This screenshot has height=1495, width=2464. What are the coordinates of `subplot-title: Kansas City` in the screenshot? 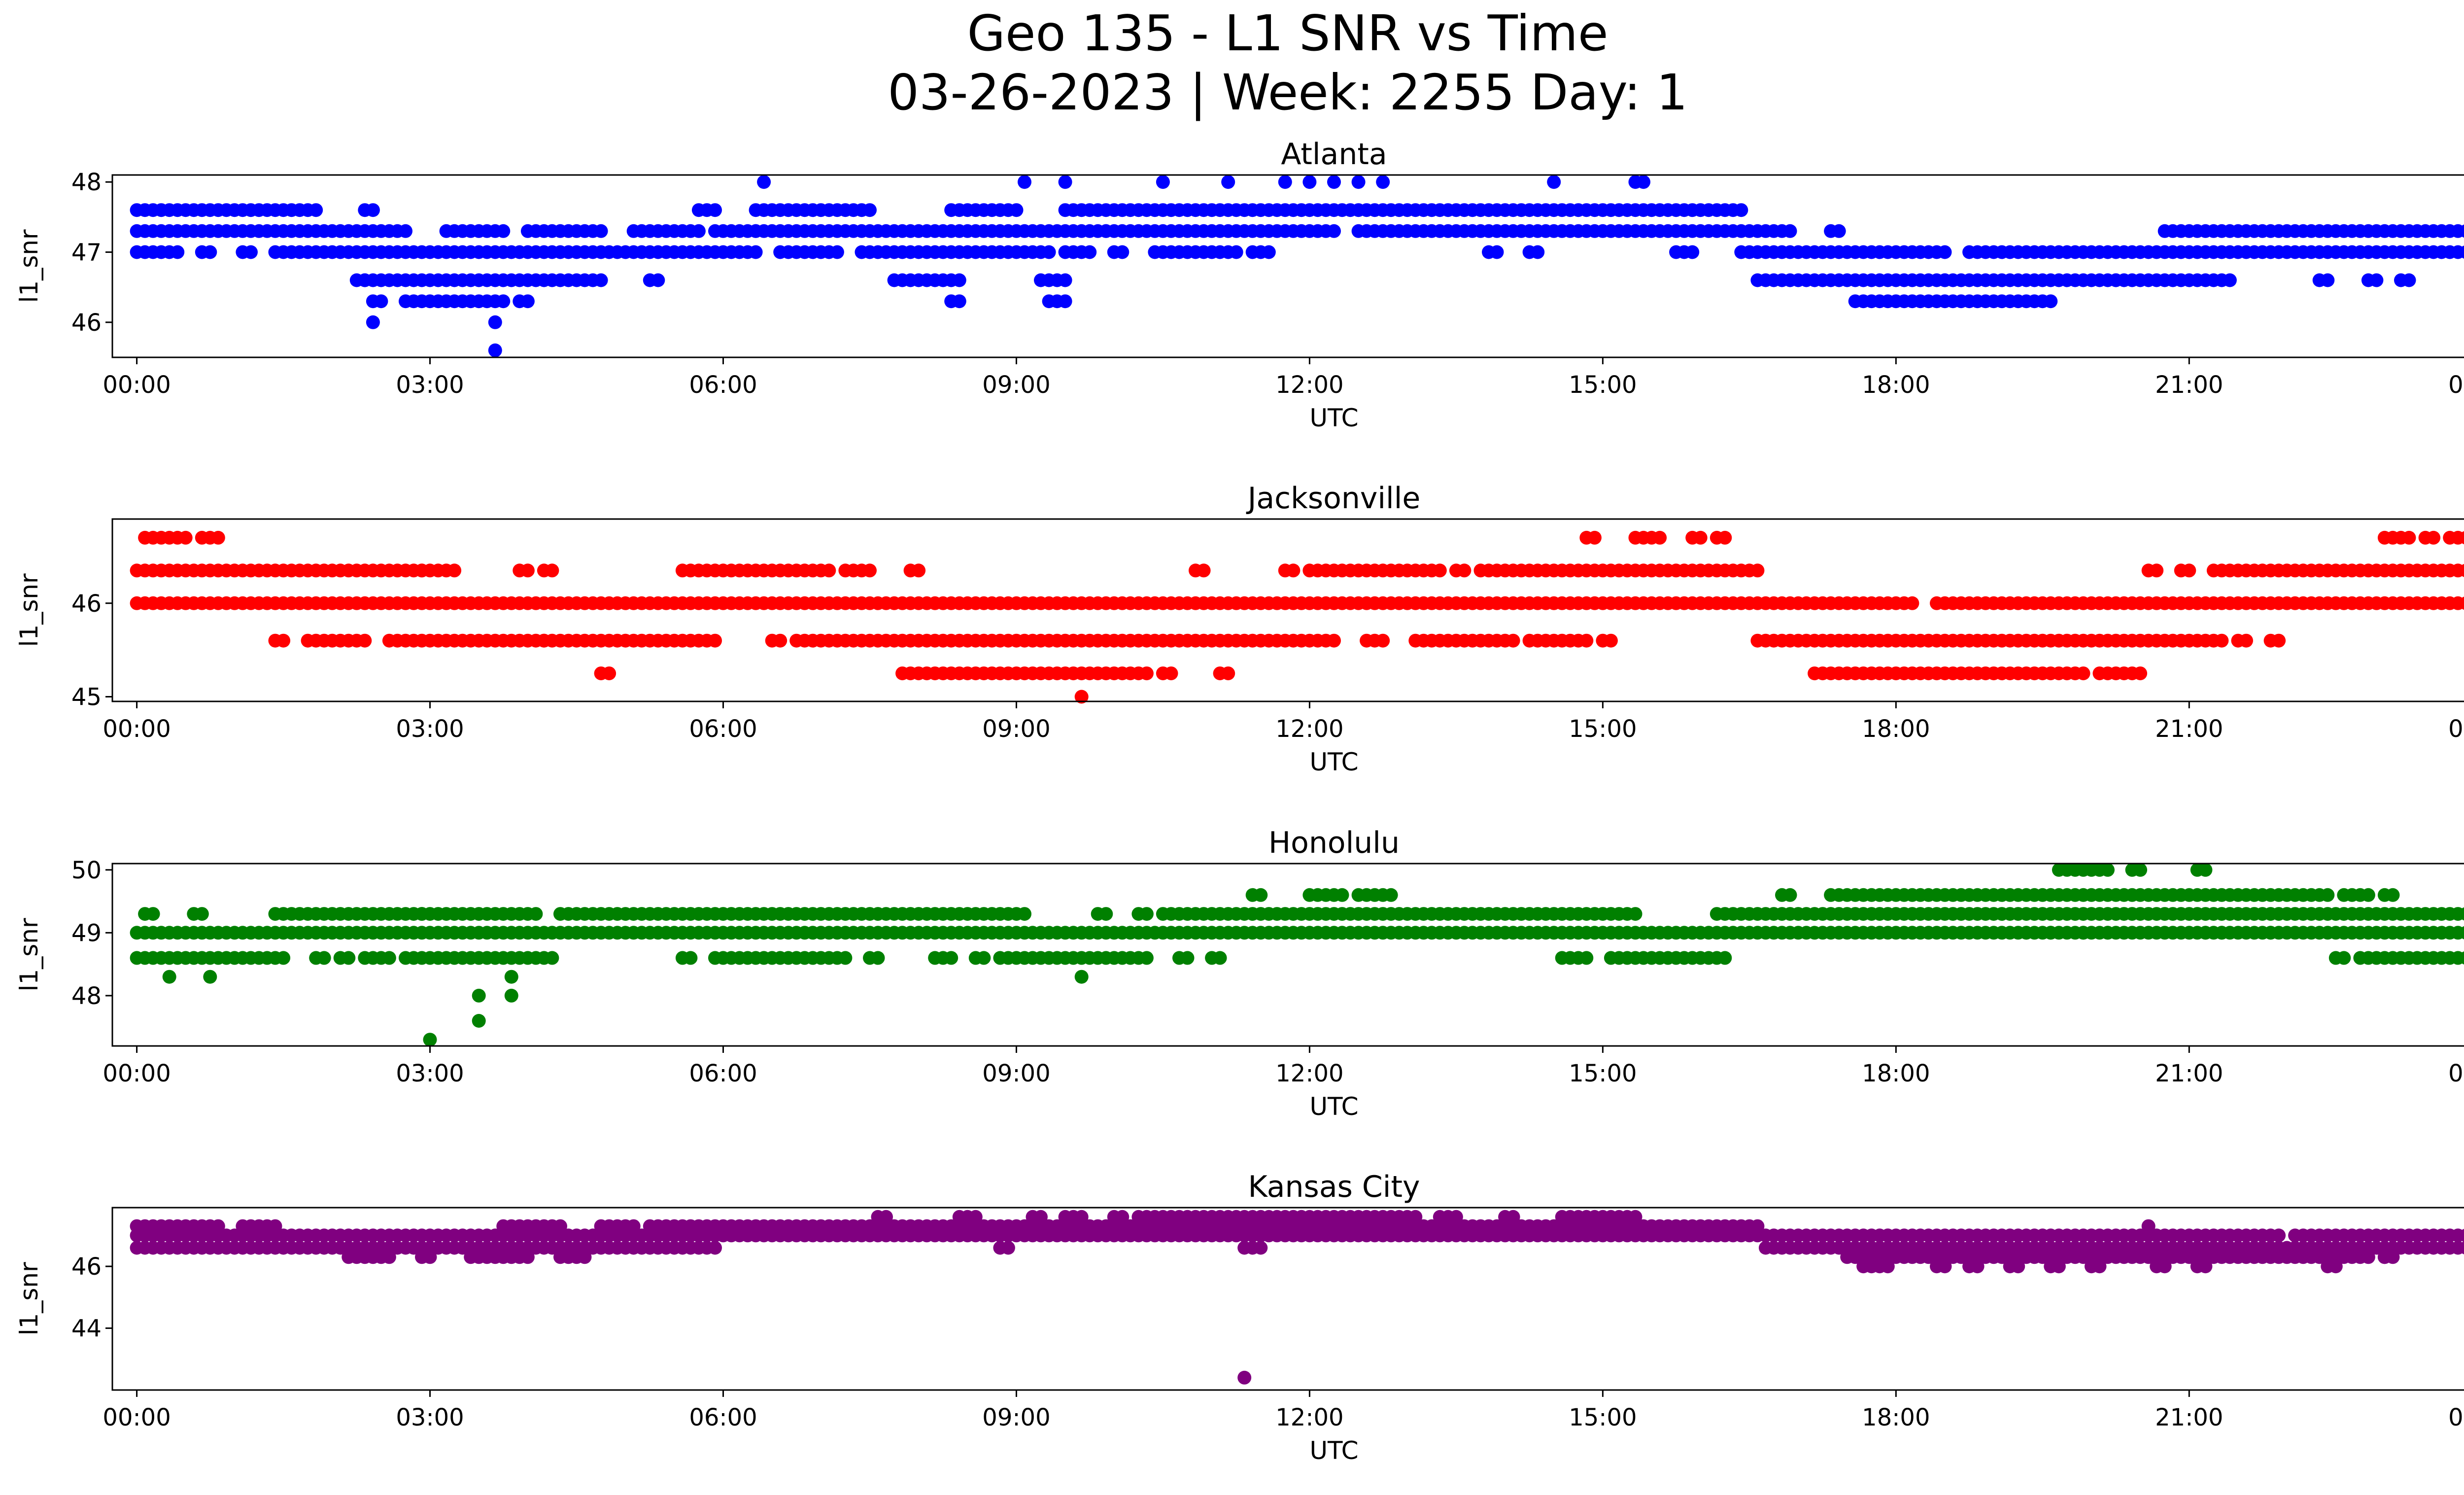 It's located at (1334, 1187).